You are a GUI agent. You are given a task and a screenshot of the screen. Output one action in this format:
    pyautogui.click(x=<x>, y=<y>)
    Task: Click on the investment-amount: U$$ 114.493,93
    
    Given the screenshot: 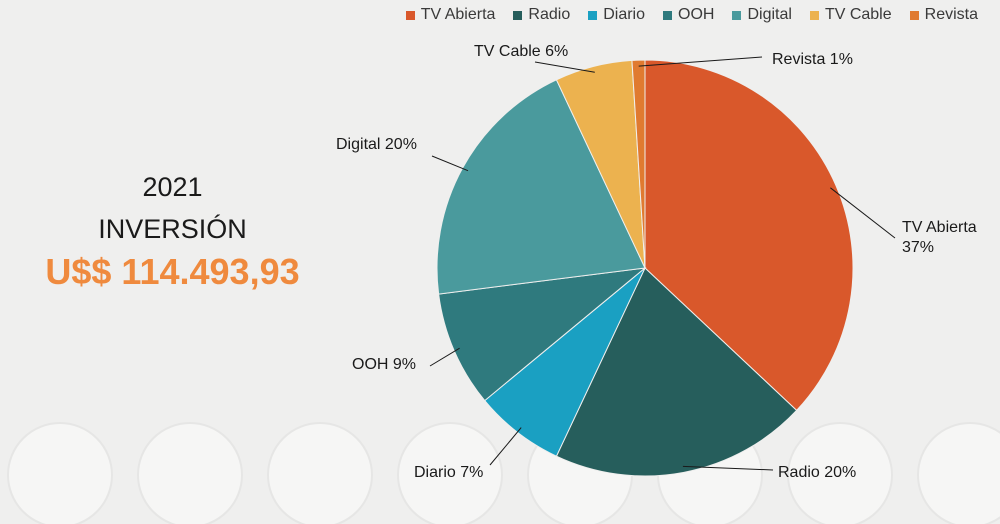 What is the action you would take?
    pyautogui.click(x=172, y=271)
    